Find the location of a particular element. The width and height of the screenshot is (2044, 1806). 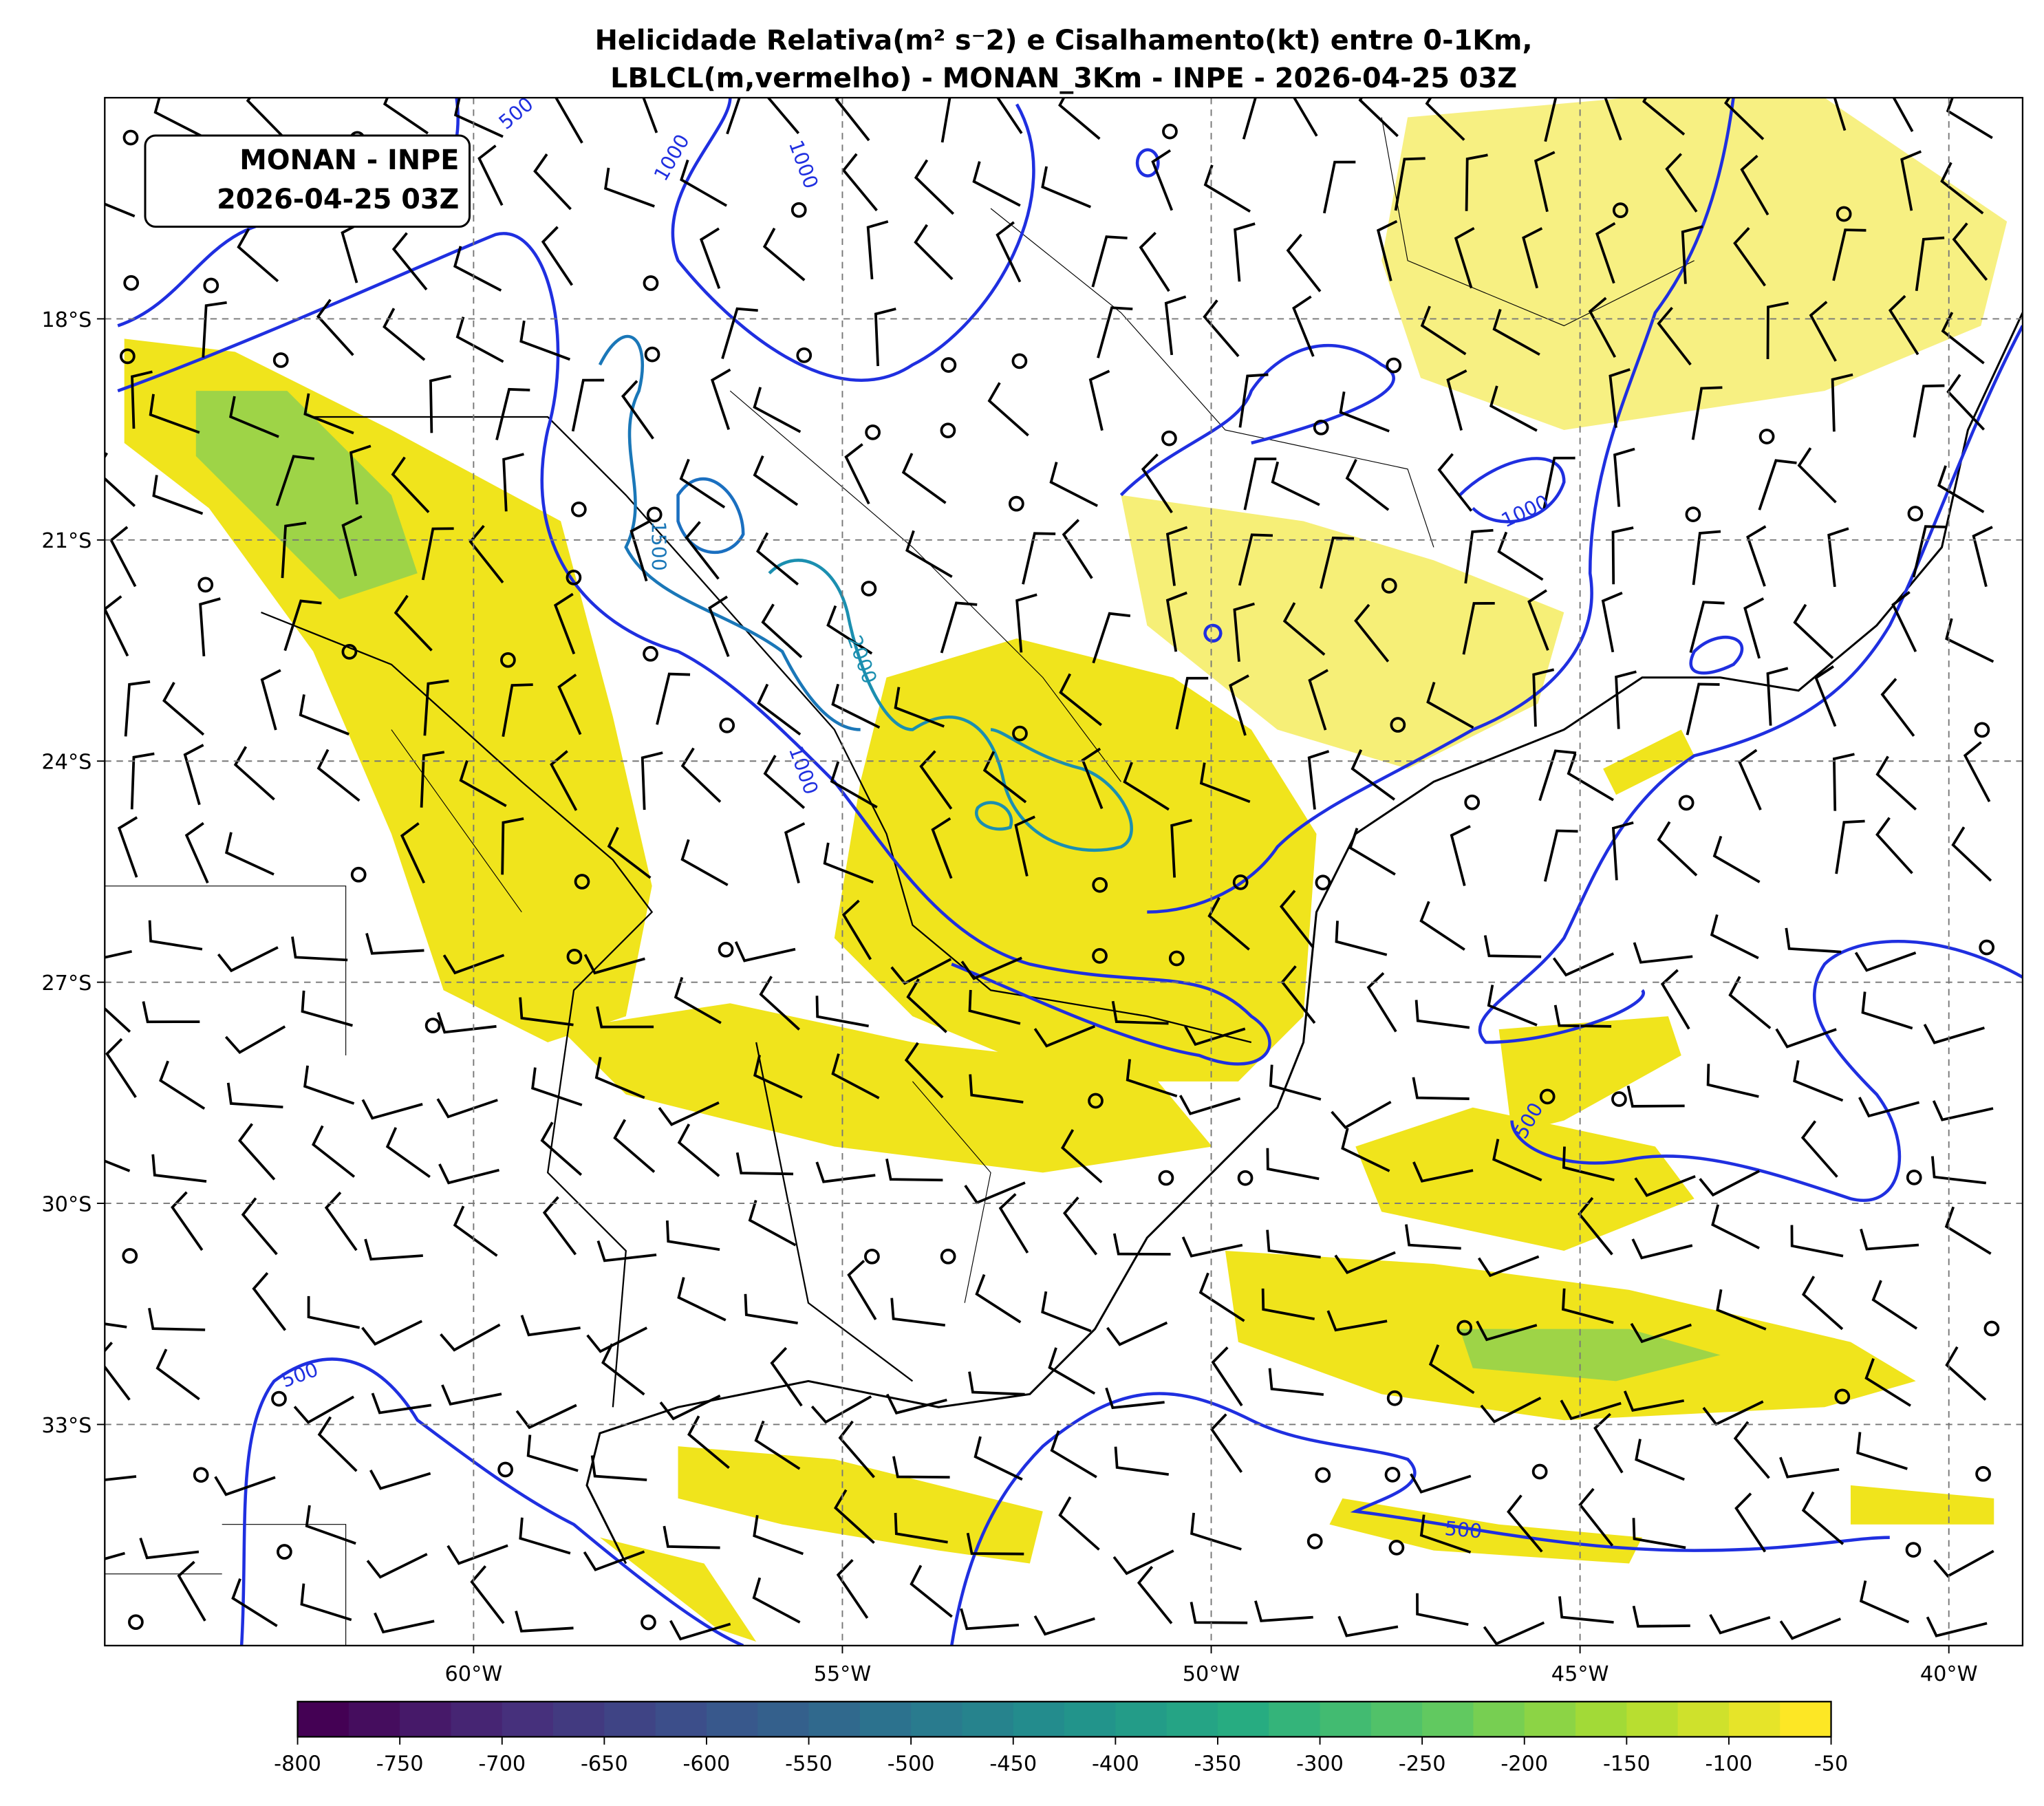

colorbar-tick-label: -600 is located at coordinates (707, 1764).